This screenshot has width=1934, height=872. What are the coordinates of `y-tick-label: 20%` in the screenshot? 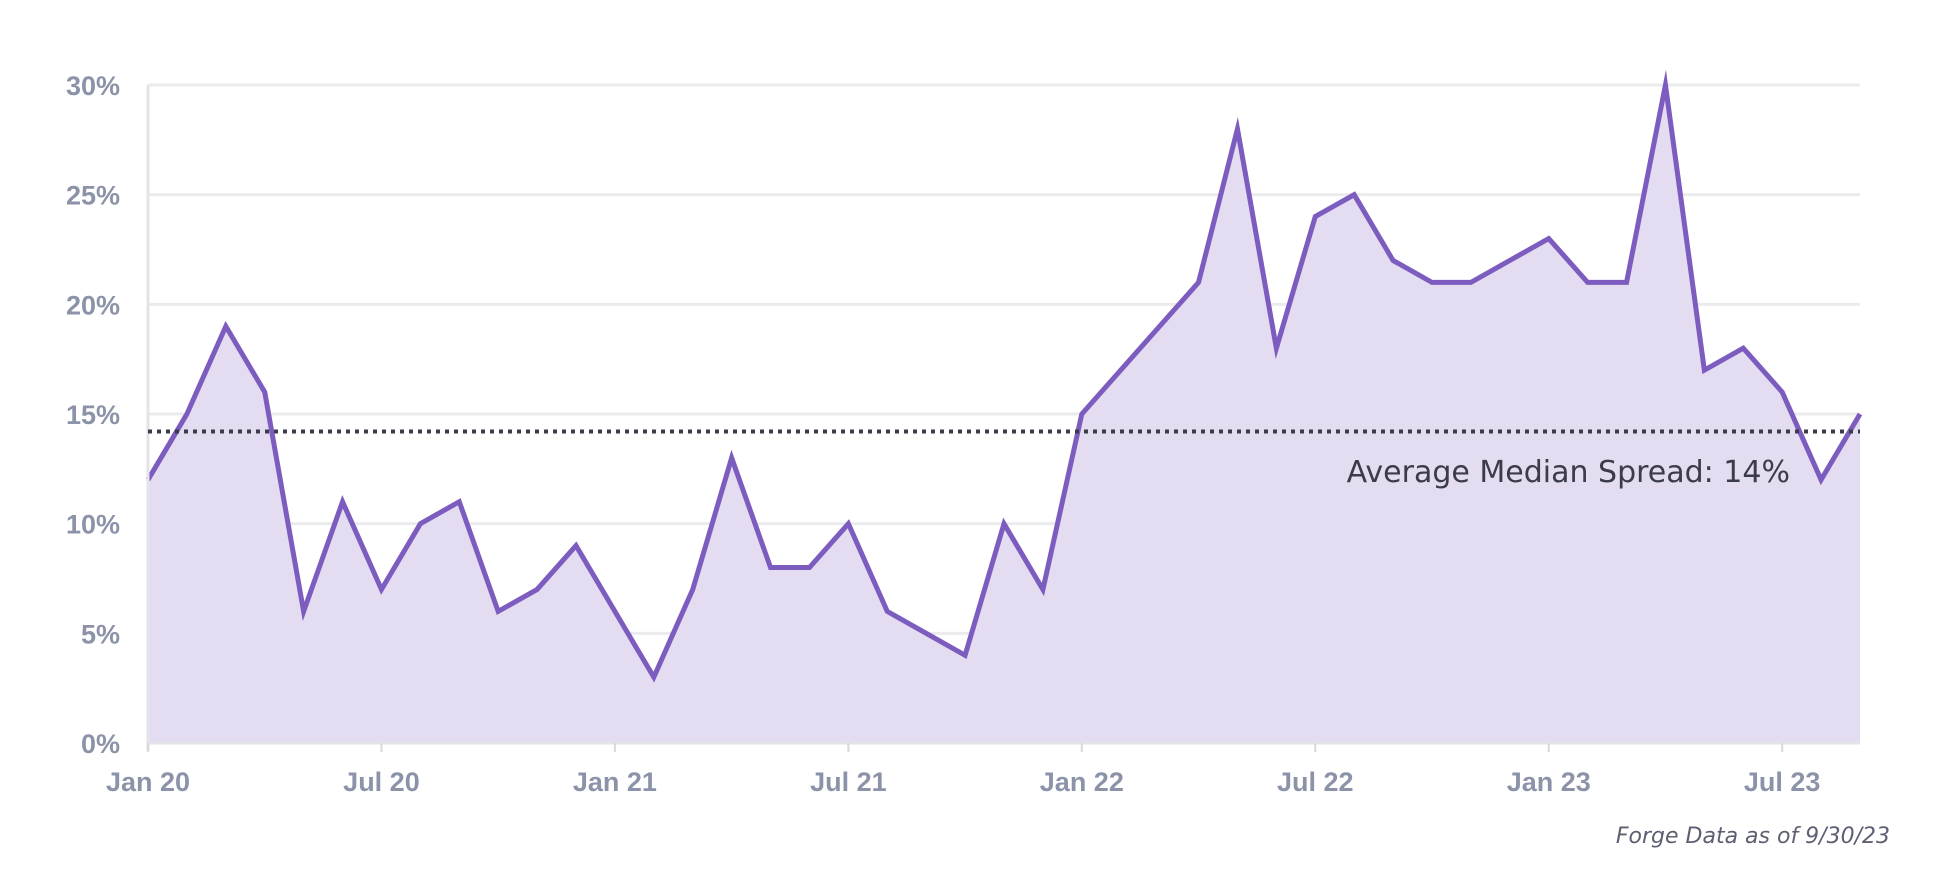 It's located at (93, 305).